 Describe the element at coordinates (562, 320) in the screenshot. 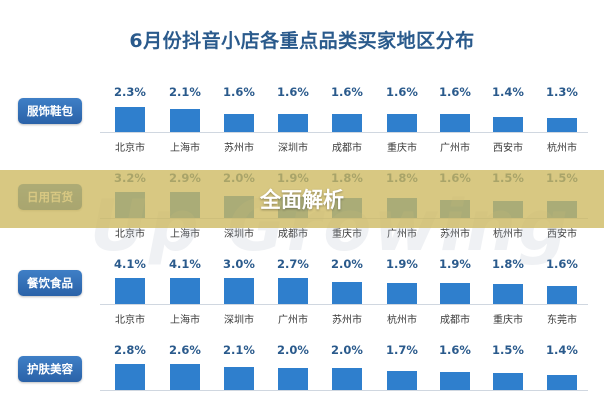

I see `category-label: 东莞市` at that location.